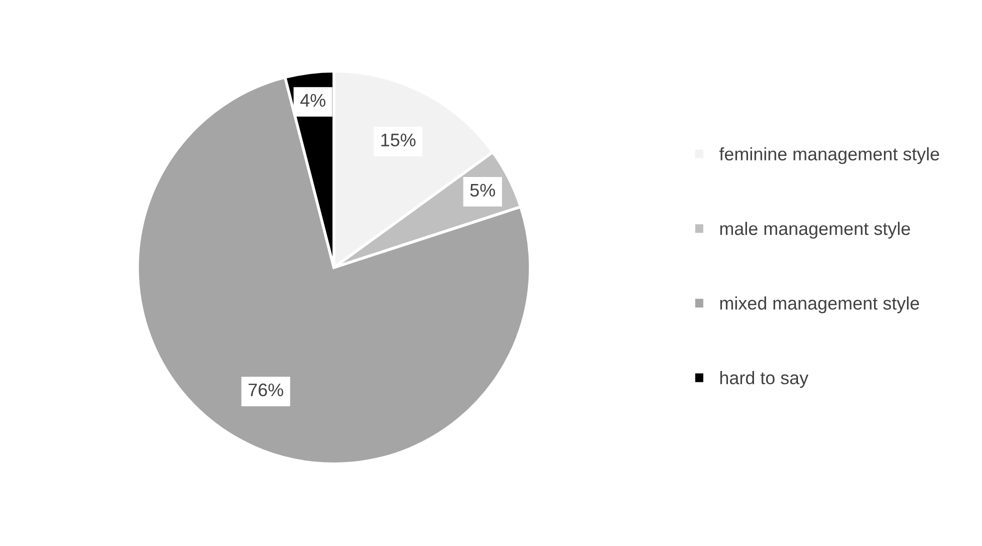 This screenshot has width=982, height=546. I want to click on data-label: 4%, so click(313, 100).